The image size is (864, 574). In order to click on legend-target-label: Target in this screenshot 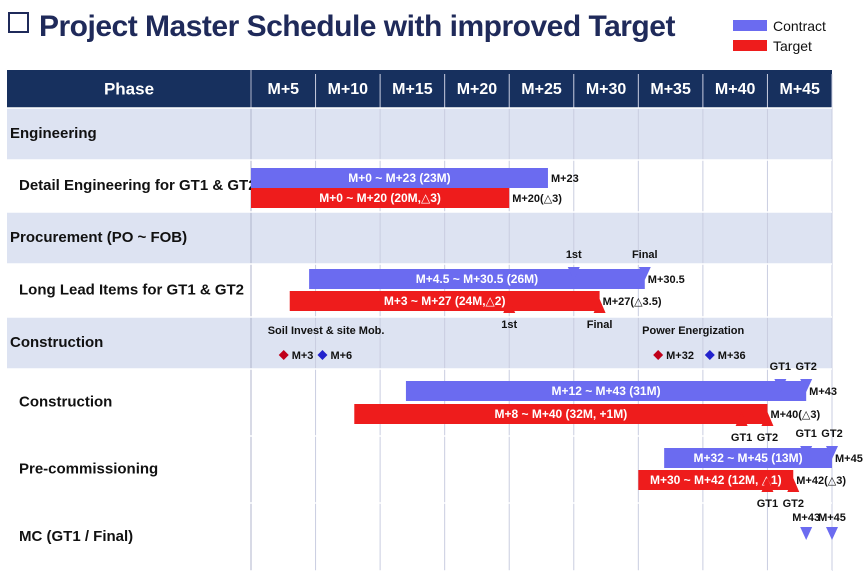, I will do `click(792, 46)`.